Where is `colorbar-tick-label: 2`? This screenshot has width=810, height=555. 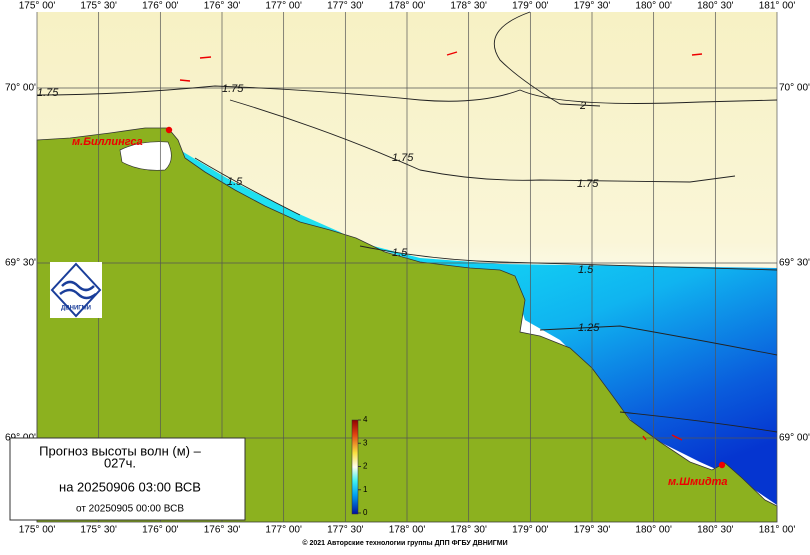
colorbar-tick-label: 2 is located at coordinates (365, 466).